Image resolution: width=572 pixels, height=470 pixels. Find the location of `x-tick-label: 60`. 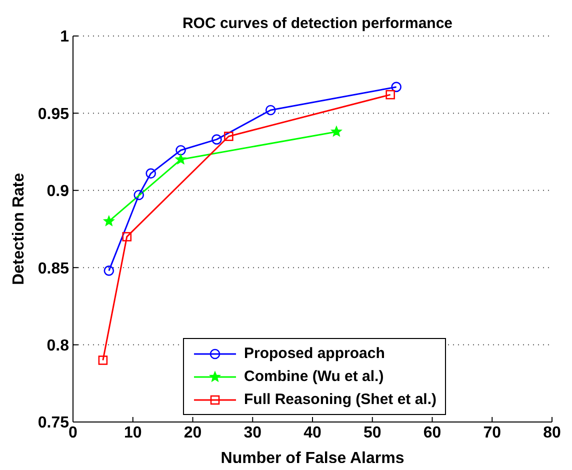

x-tick-label: 60 is located at coordinates (432, 433).